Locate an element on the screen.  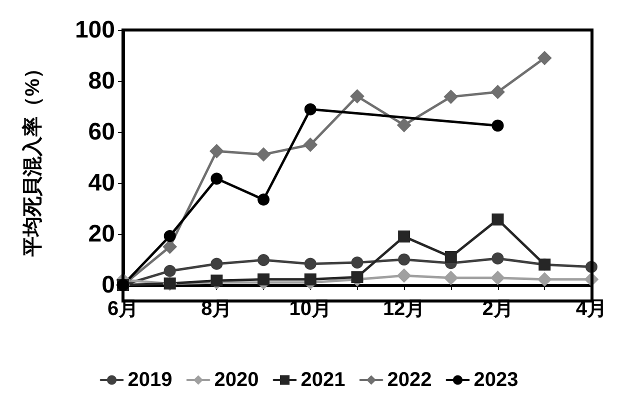
y-axis-title: 平均死貝混入率（%） is located at coordinates (32, 158).